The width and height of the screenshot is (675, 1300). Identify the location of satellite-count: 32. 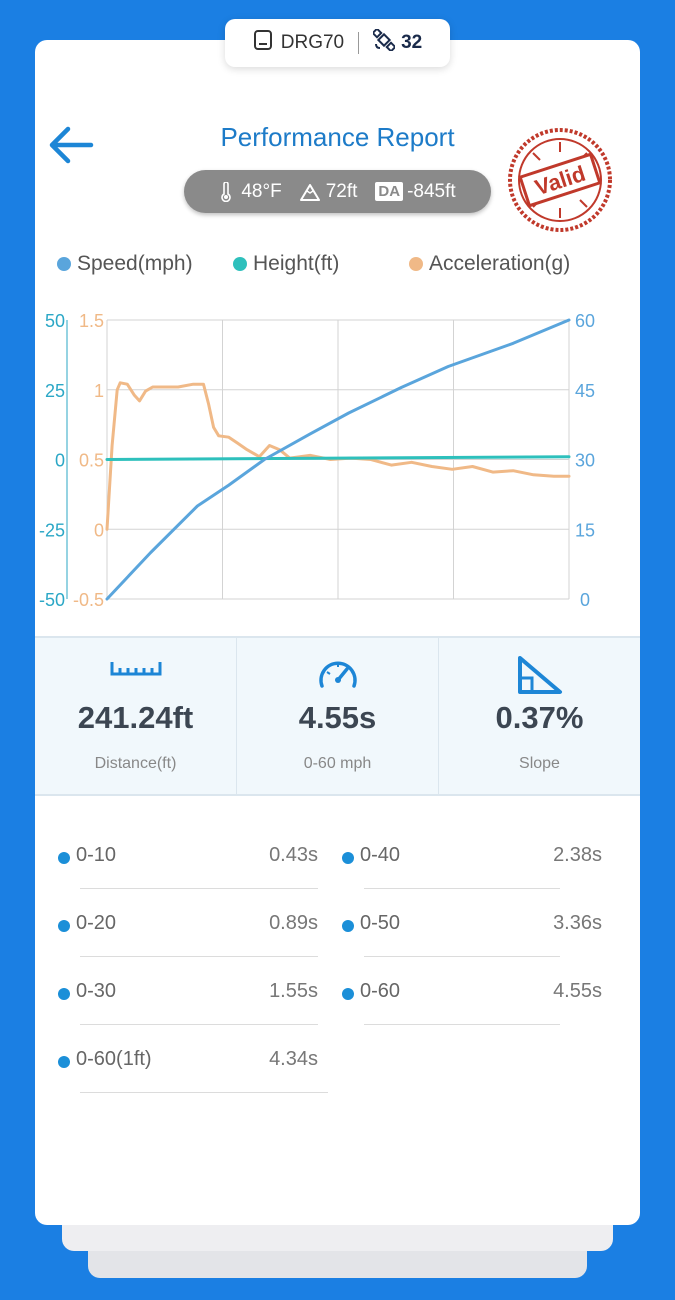
(412, 42).